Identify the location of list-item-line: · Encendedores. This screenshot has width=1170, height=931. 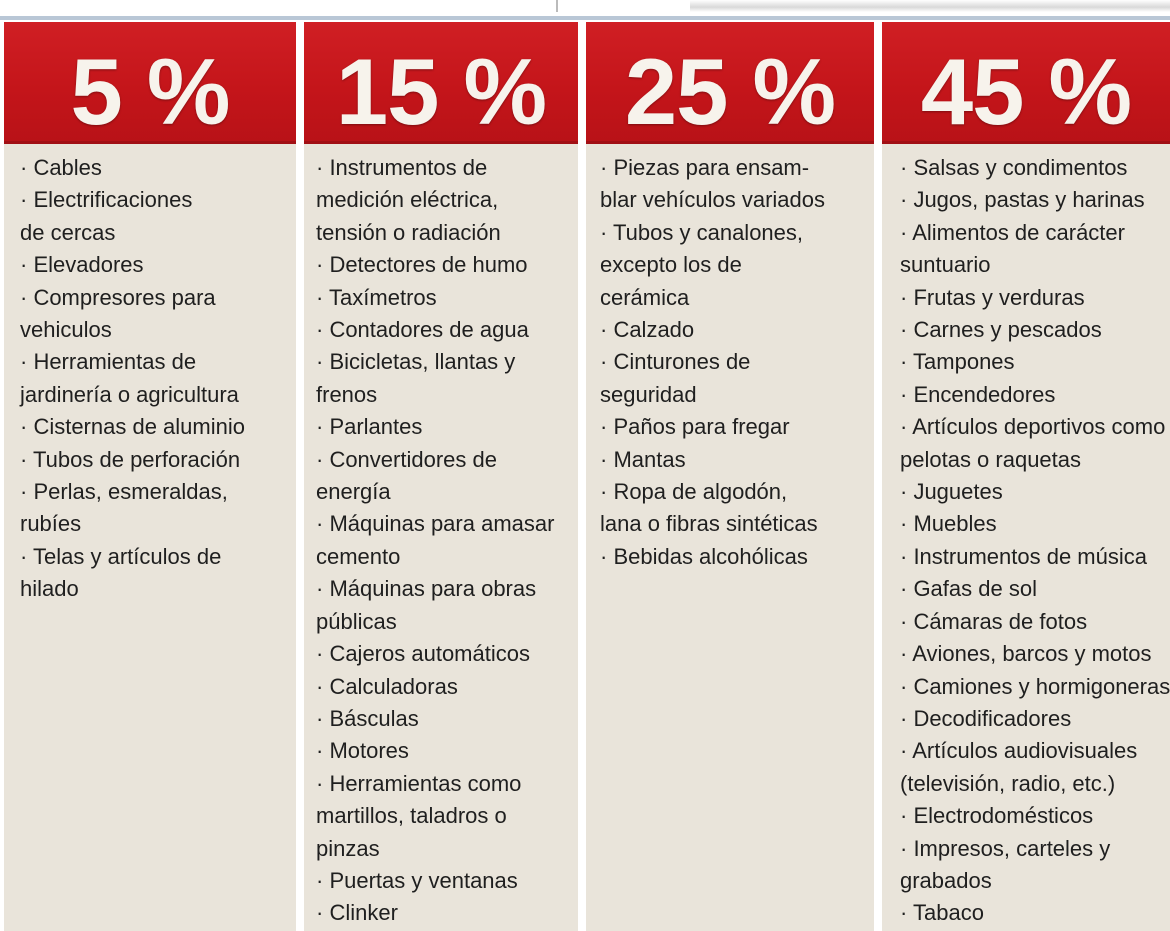
(978, 394).